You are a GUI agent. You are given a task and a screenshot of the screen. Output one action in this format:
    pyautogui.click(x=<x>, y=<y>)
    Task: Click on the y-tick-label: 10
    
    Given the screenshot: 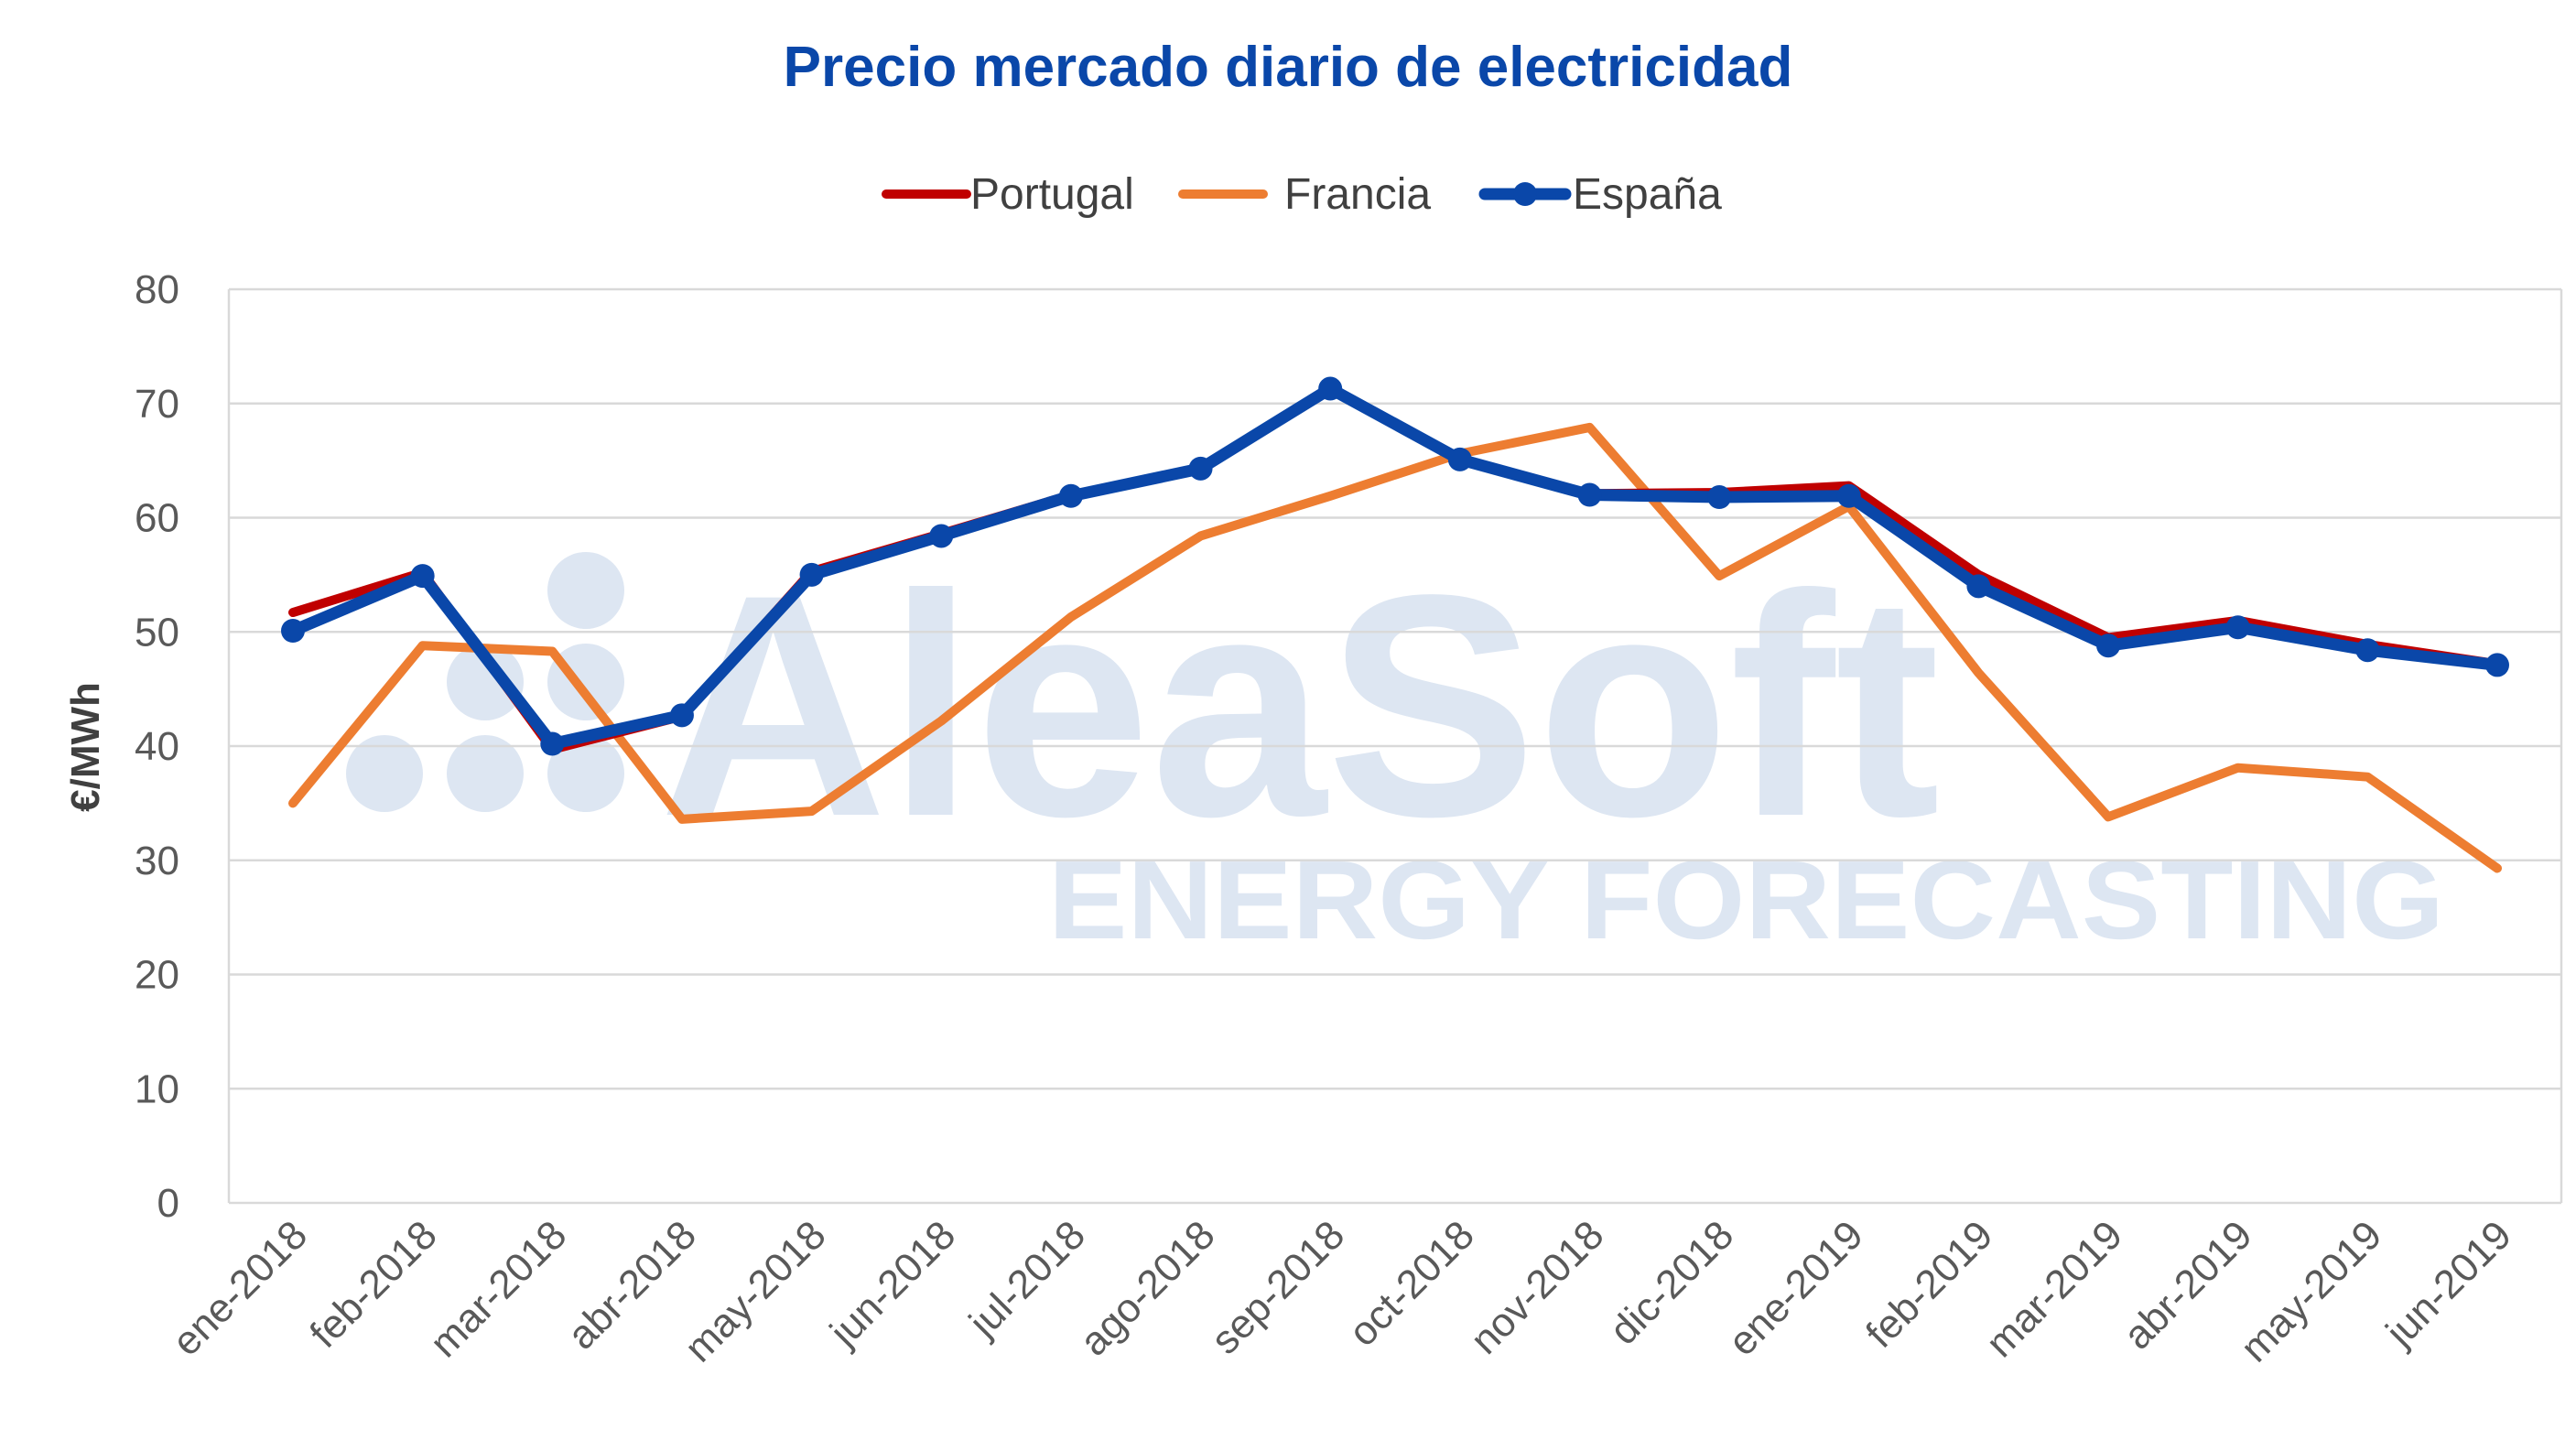 What is the action you would take?
    pyautogui.click(x=157, y=1088)
    